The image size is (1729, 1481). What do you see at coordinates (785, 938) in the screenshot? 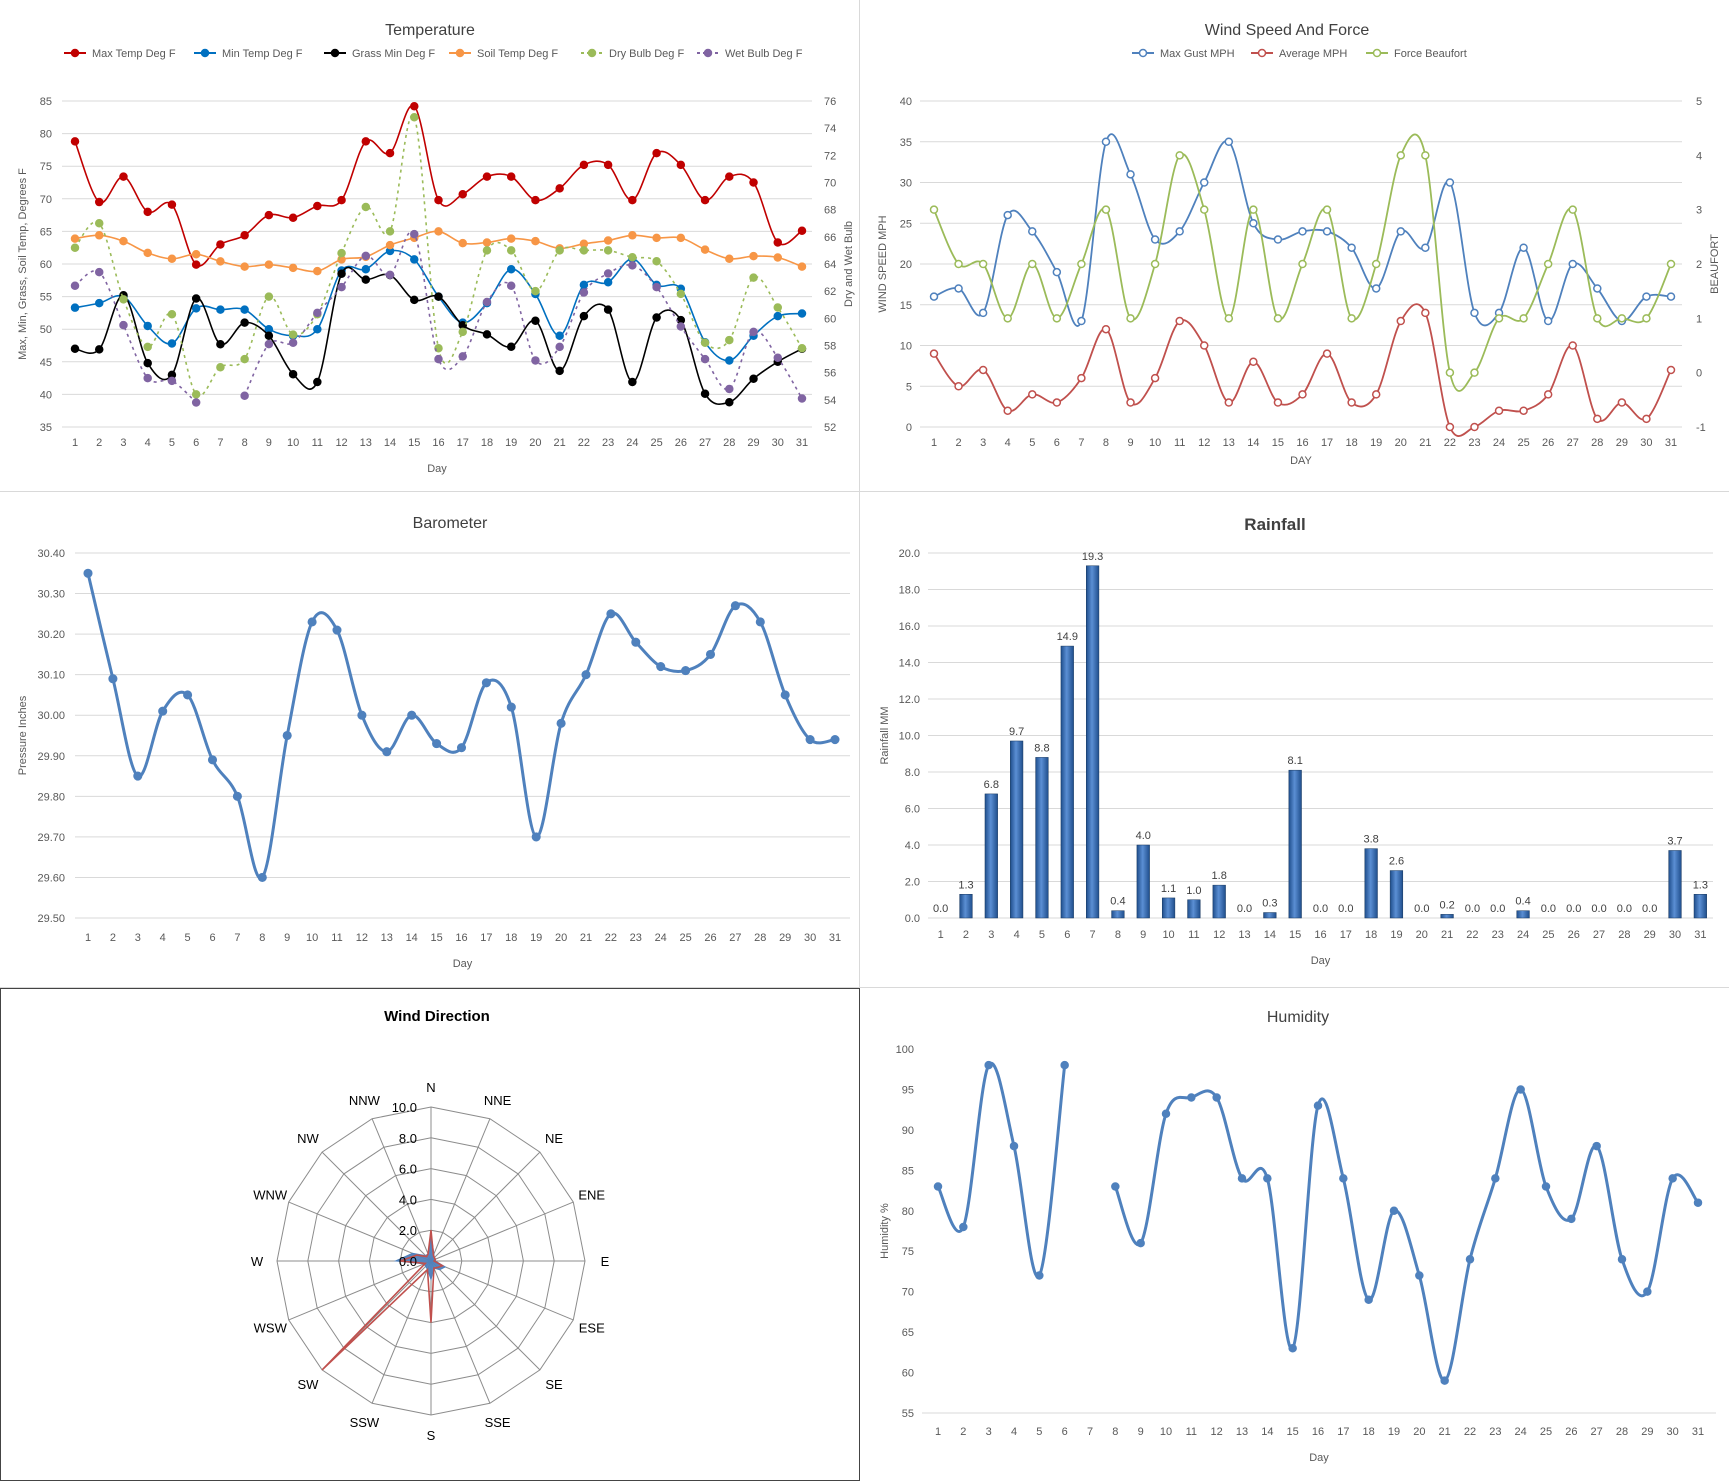
I see `x-tick-label: 29` at bounding box center [785, 938].